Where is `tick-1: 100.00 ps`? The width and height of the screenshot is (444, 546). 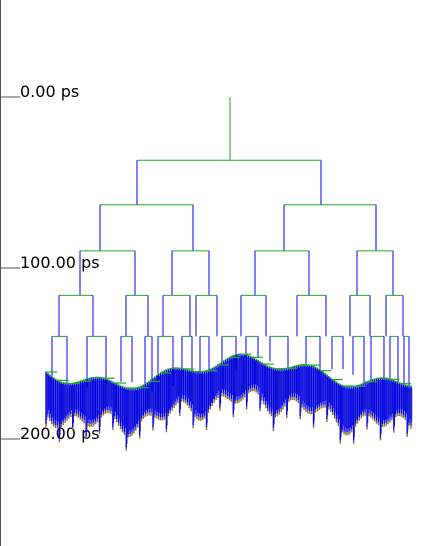
tick-1: 100.00 ps is located at coordinates (50, 262).